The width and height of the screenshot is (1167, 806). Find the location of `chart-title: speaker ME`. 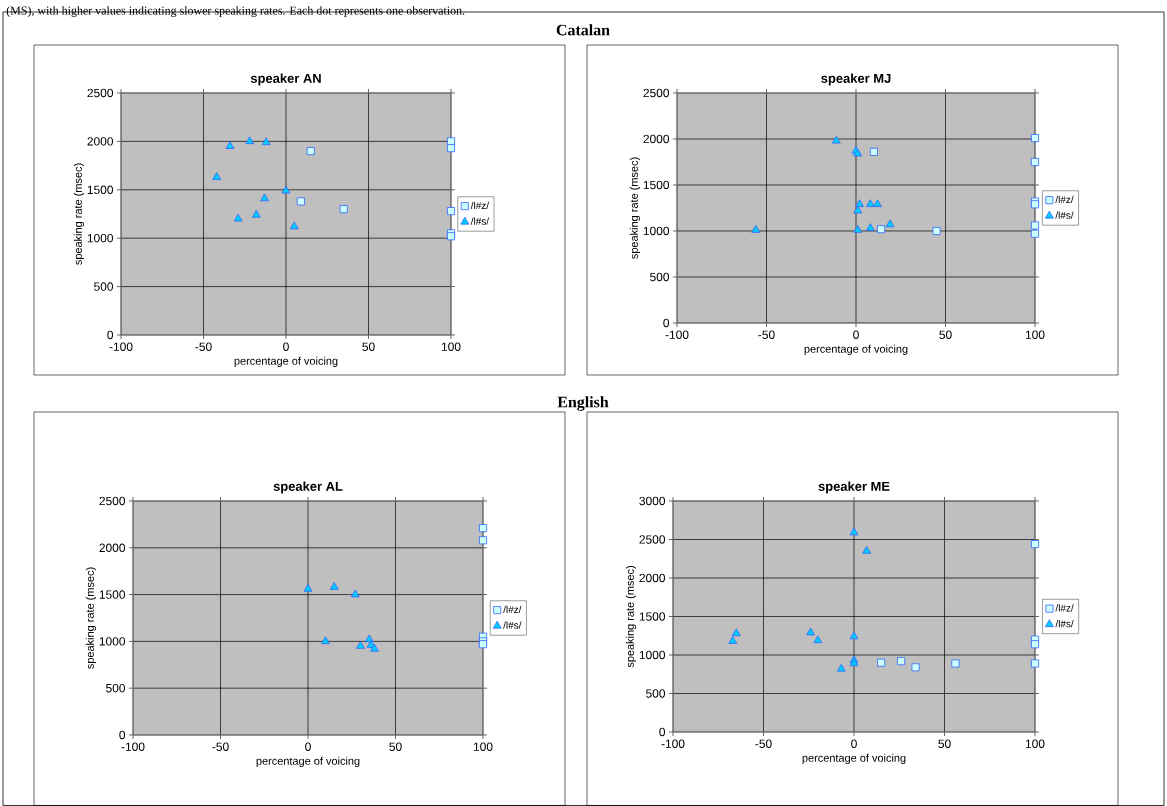

chart-title: speaker ME is located at coordinates (854, 487).